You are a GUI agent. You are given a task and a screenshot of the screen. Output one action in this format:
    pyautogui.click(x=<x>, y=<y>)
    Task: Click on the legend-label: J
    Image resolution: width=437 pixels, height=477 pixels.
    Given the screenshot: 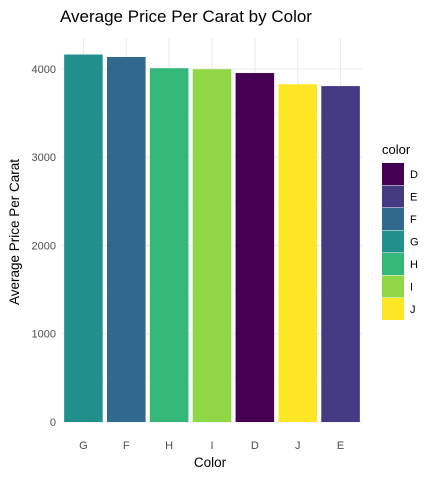 What is the action you would take?
    pyautogui.click(x=413, y=310)
    